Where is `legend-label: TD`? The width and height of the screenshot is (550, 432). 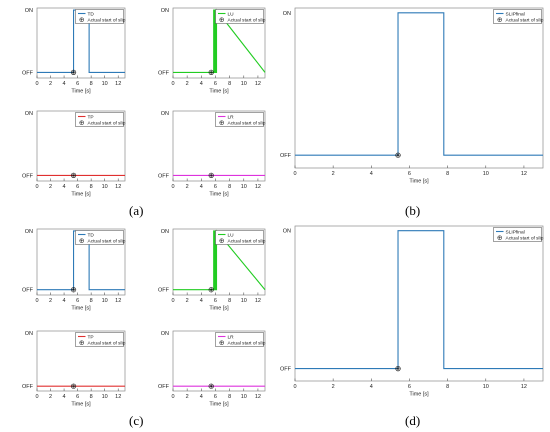
legend-label: TD is located at coordinates (91, 14).